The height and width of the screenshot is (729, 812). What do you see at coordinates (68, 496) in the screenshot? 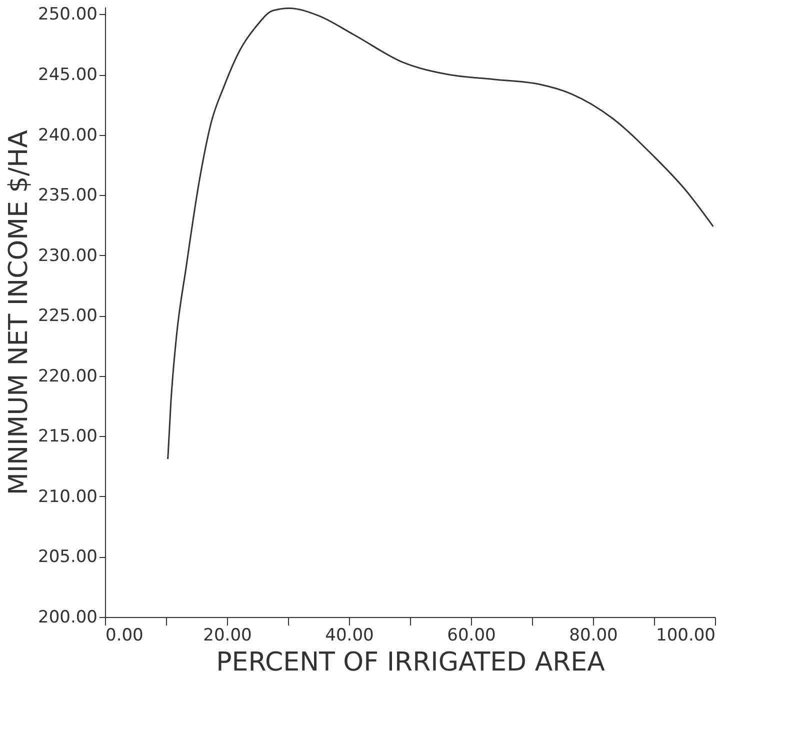
I see `y-tick-label: 210.00` at bounding box center [68, 496].